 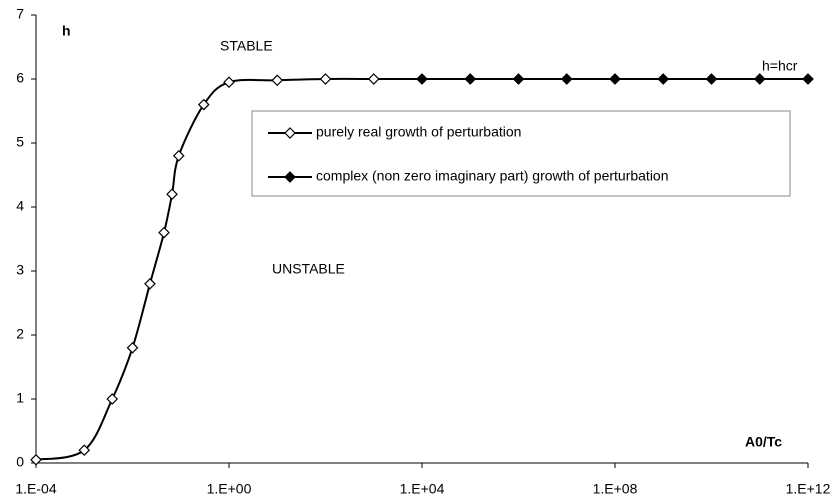 I want to click on x-tick-label: 1.E+08, so click(x=615, y=489).